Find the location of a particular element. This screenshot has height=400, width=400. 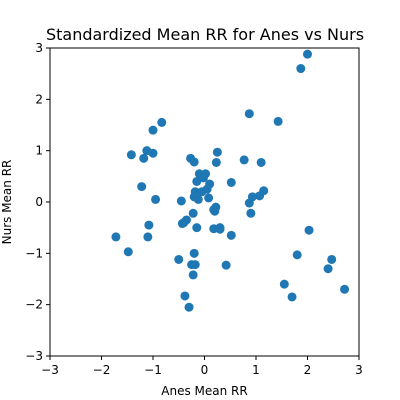

y-tick-label: 0 is located at coordinates (39, 202).